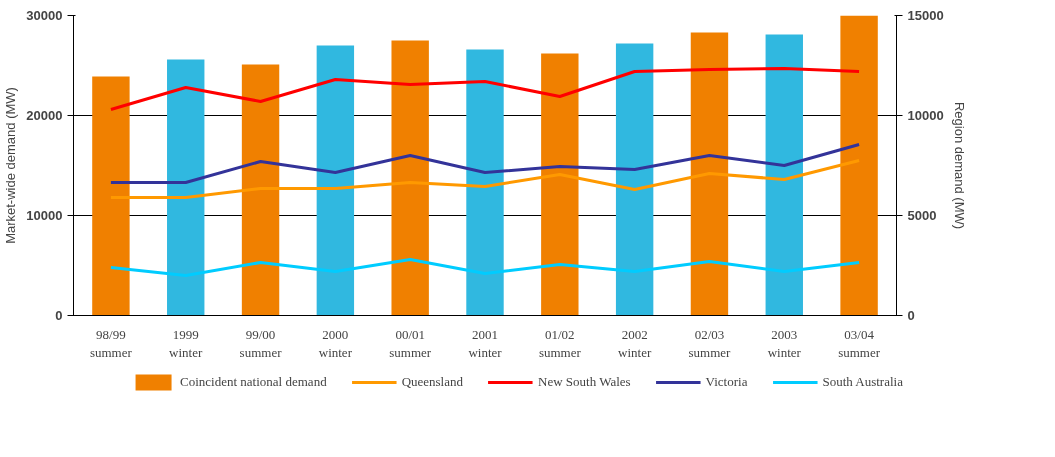  What do you see at coordinates (922, 215) in the screenshot?
I see `y2-tick-label: 5000` at bounding box center [922, 215].